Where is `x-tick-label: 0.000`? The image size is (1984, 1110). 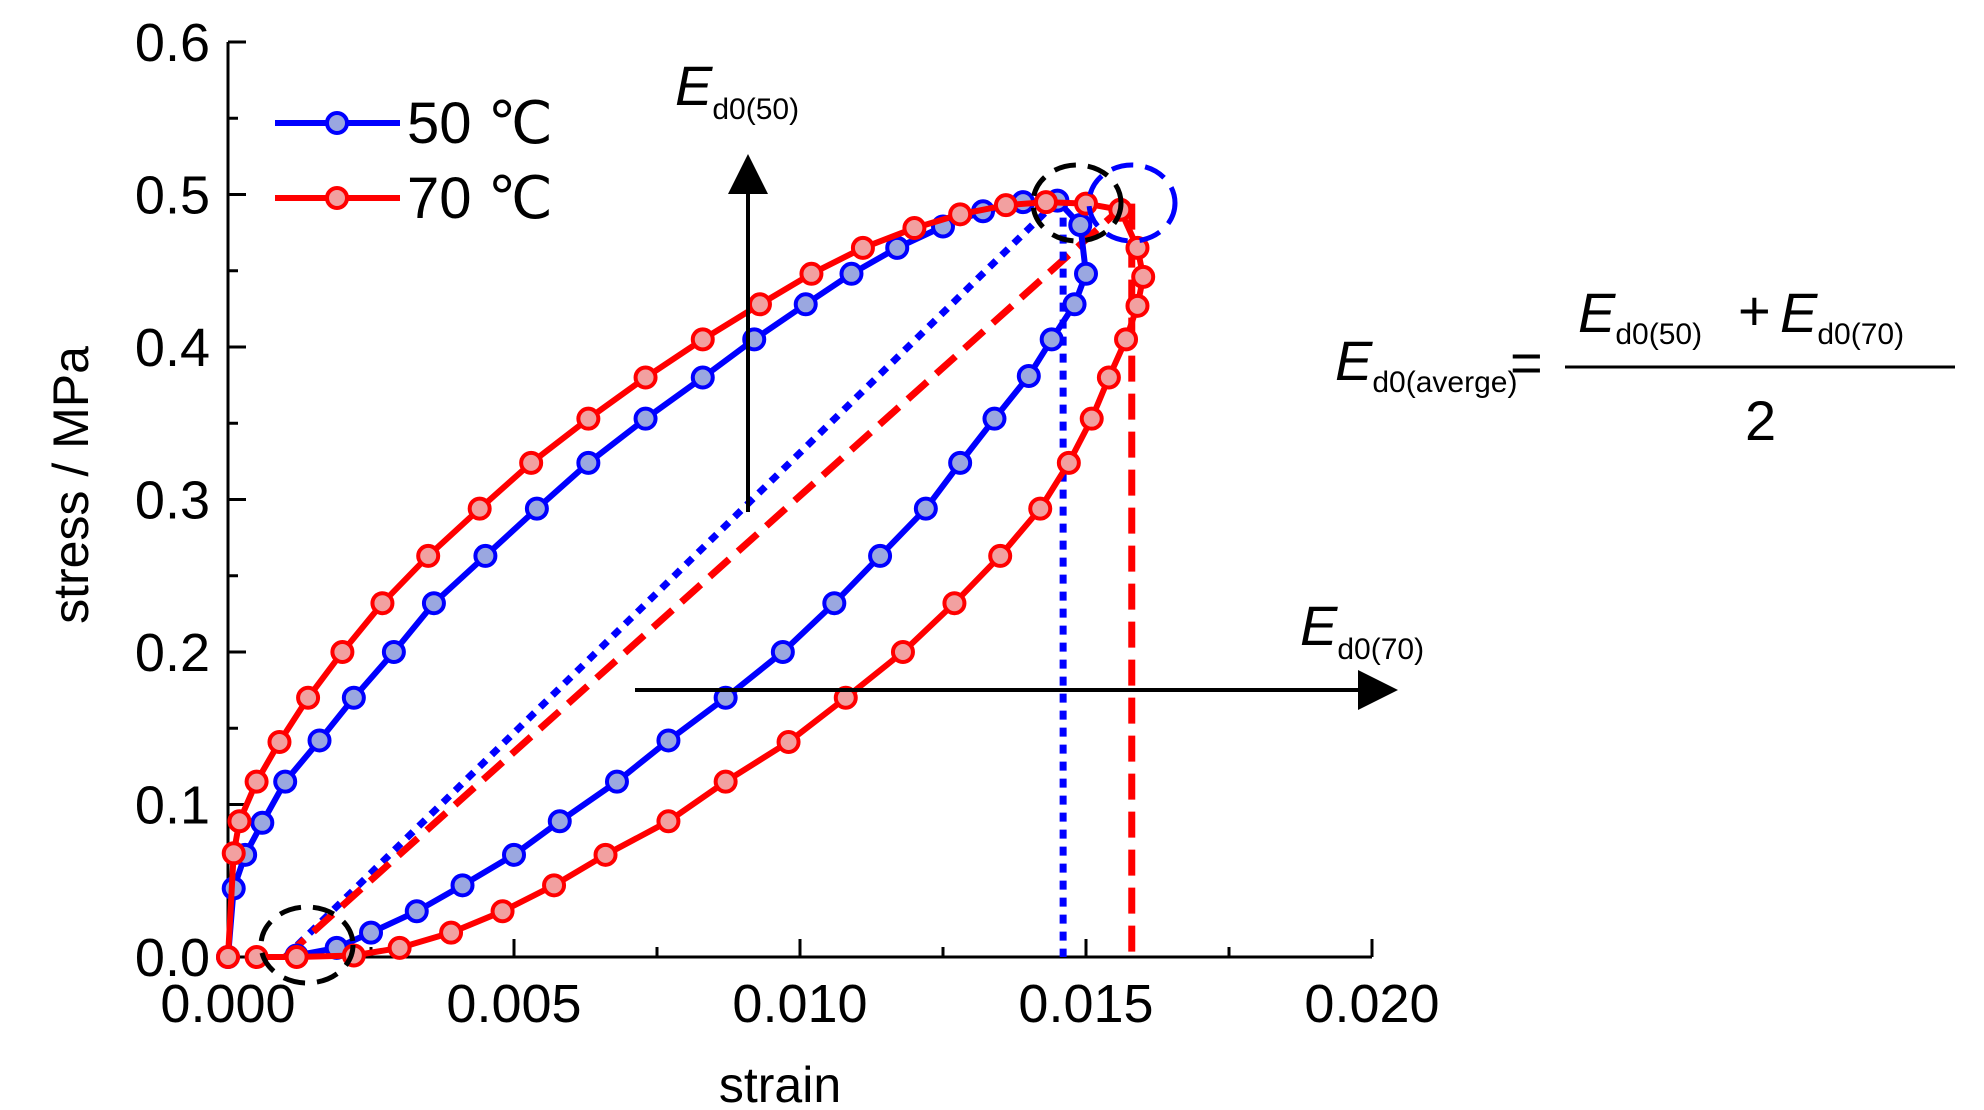
x-tick-label: 0.000 is located at coordinates (227, 1004).